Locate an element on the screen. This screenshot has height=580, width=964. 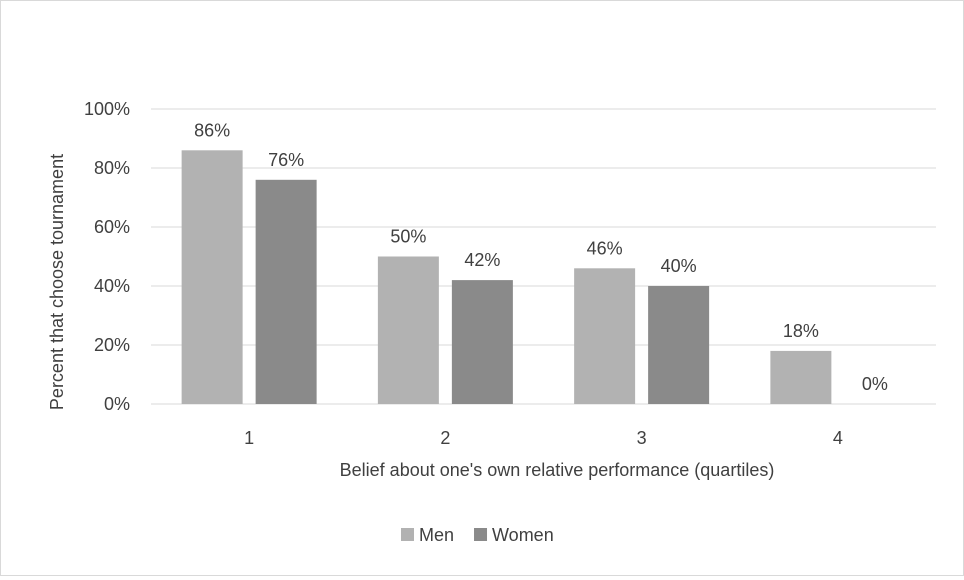
y-tick-label: 20% is located at coordinates (112, 345).